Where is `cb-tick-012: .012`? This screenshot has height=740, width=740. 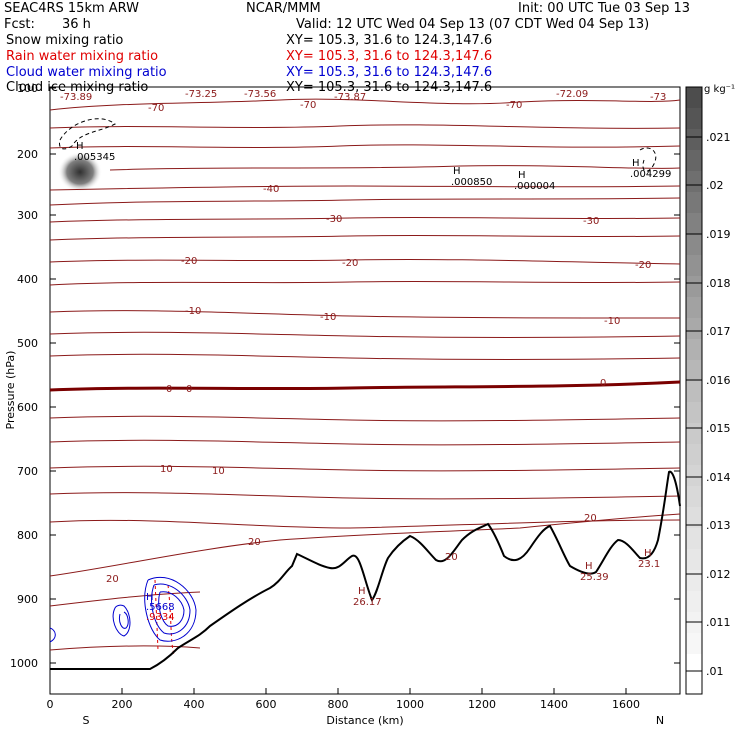
cb-tick-012: .012 is located at coordinates (718, 574).